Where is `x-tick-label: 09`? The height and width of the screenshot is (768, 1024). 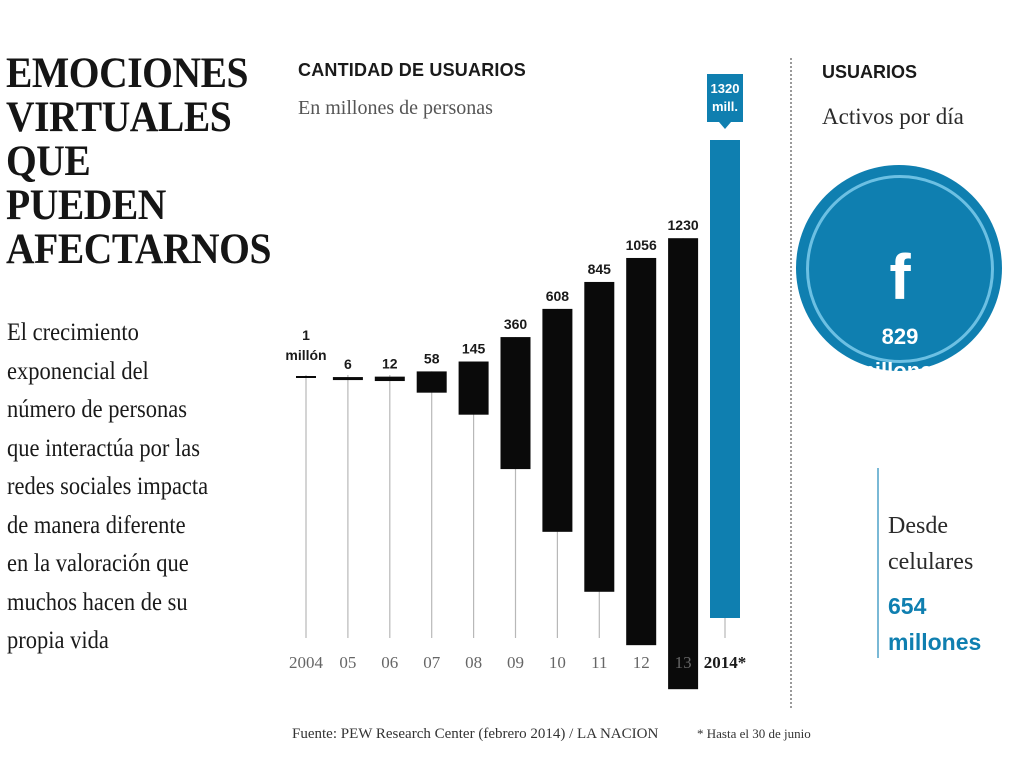 x-tick-label: 09 is located at coordinates (515, 662).